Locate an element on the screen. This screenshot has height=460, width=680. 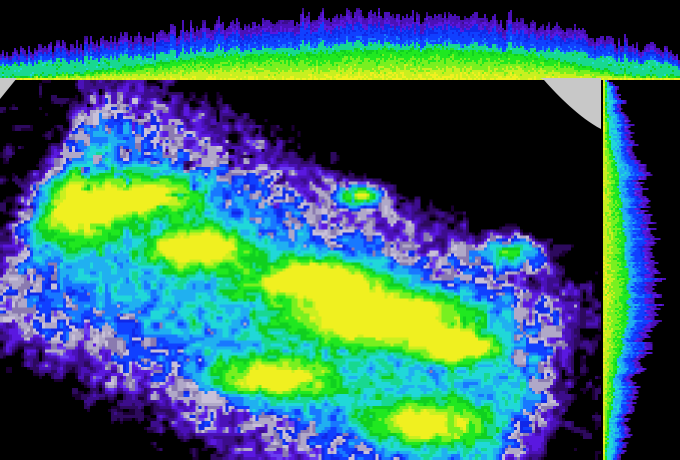
right-projection-panel is located at coordinates (641, 270).